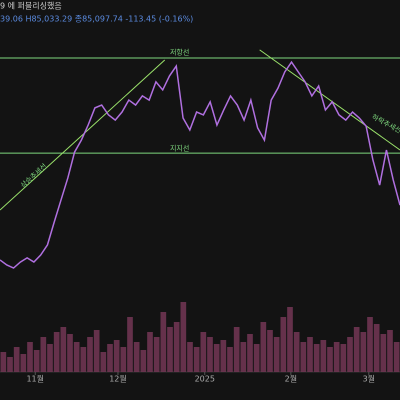  What do you see at coordinates (205, 379) in the screenshot?
I see `x-tick-label: 2025` at bounding box center [205, 379].